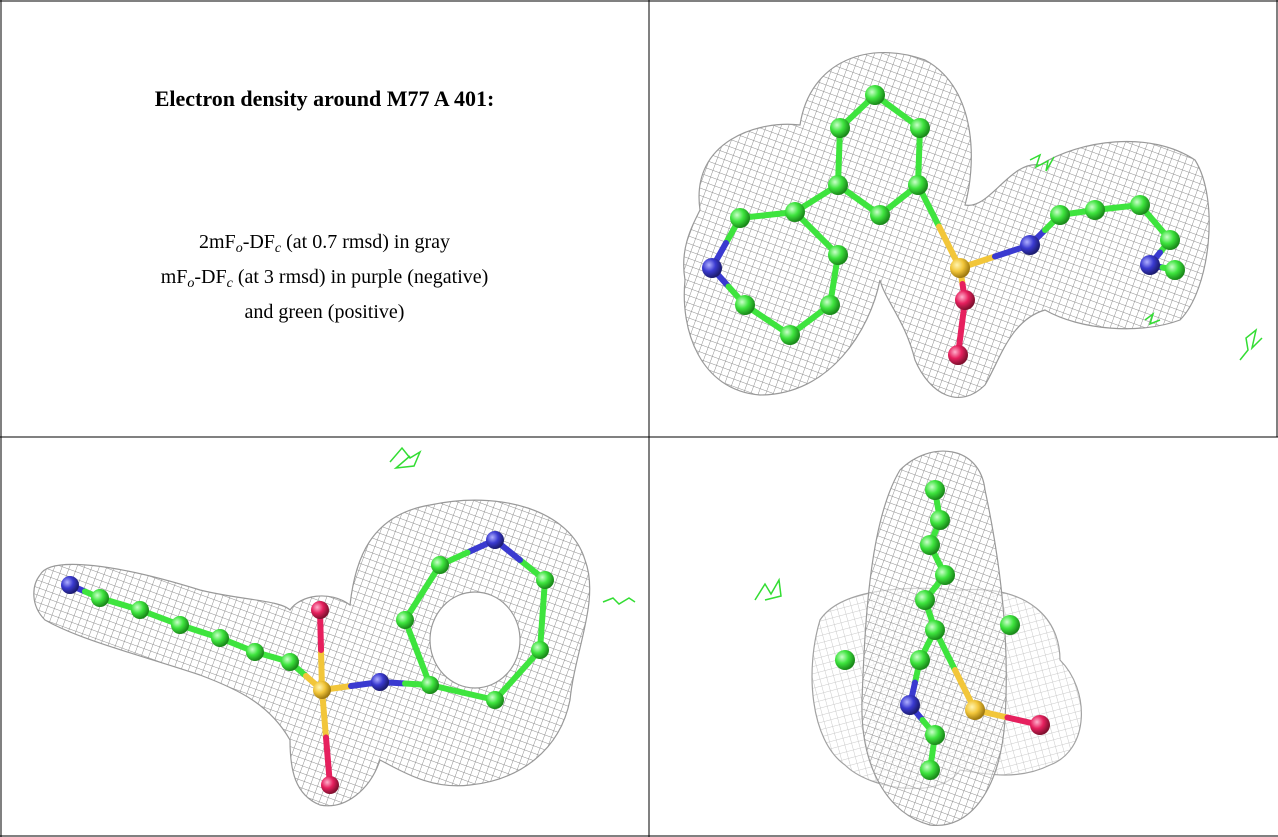 This screenshot has height=837, width=1278. Describe the element at coordinates (174, 277) in the screenshot. I see `legend-fragment: mF` at that location.